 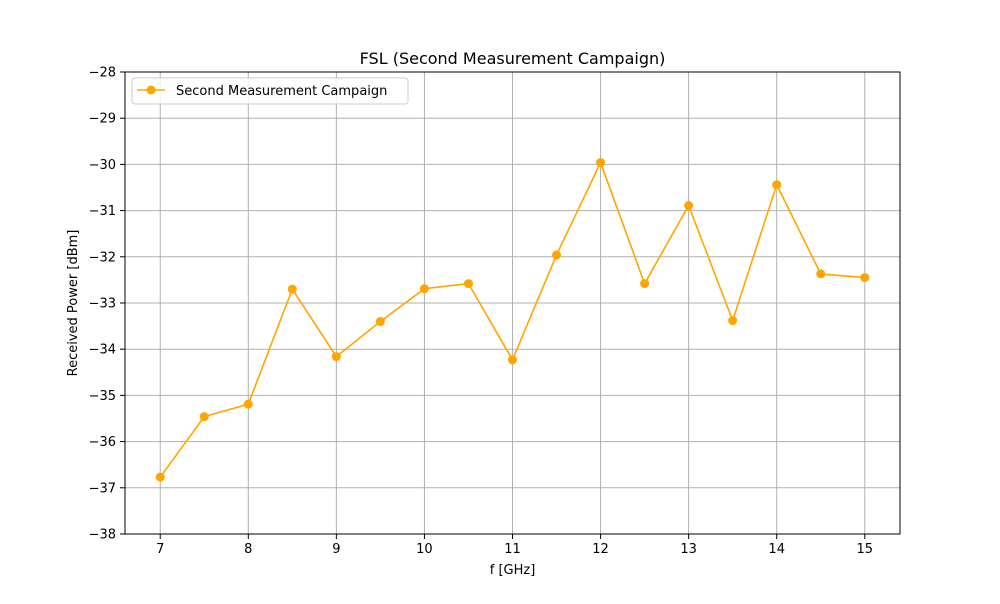 What do you see at coordinates (776, 549) in the screenshot?
I see `x-tick-label: 14` at bounding box center [776, 549].